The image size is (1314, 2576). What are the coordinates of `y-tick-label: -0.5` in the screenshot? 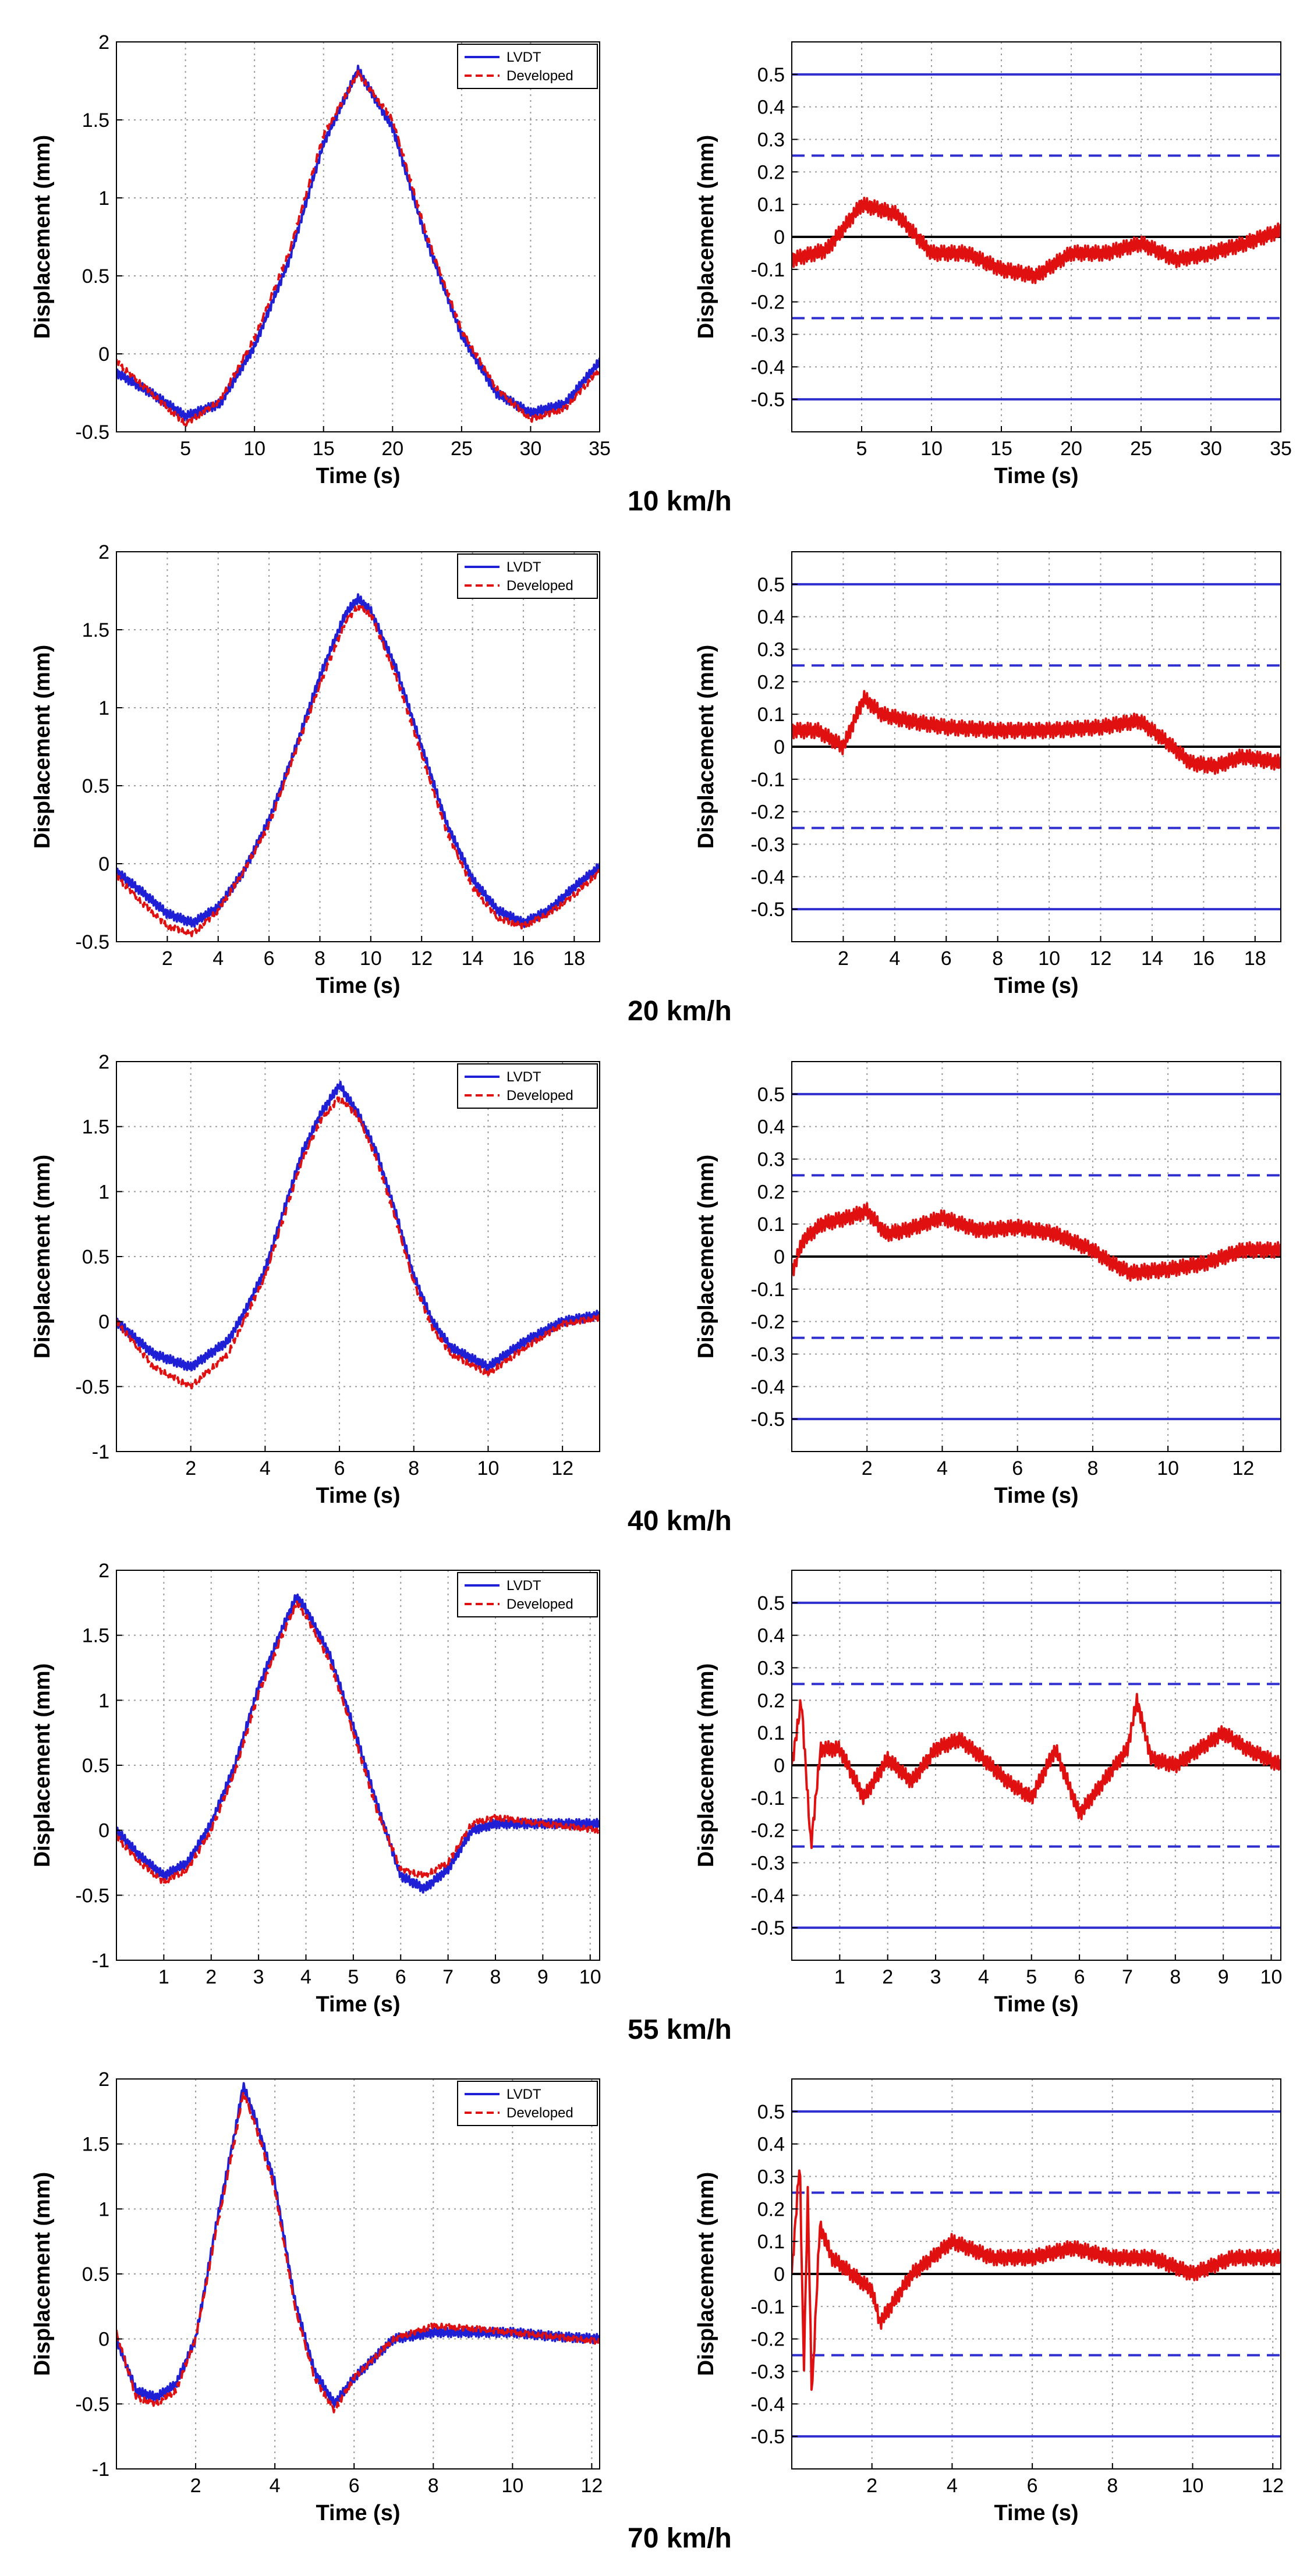 It's located at (767, 2437).